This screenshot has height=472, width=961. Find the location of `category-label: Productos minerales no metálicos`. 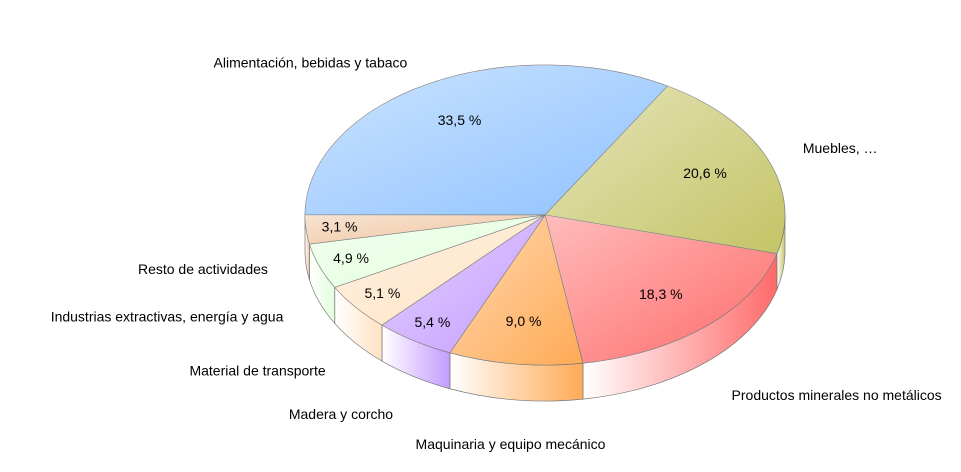

category-label: Productos minerales no metálicos is located at coordinates (837, 395).